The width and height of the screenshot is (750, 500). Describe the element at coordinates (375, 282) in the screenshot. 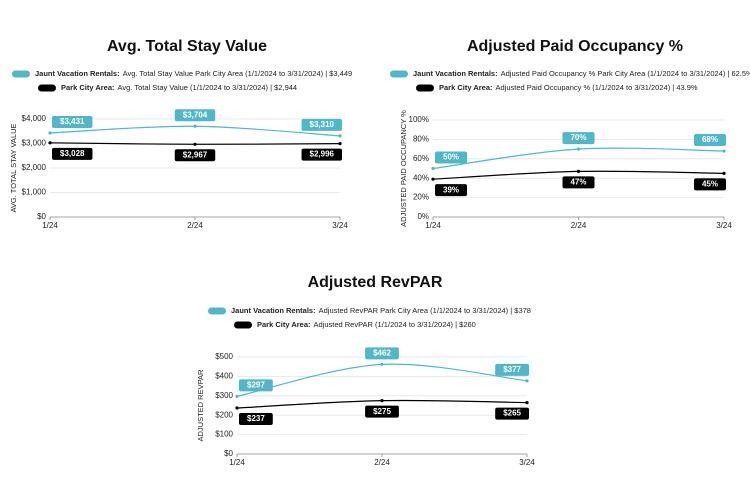

I see `chart-title: Adjusted RevPAR` at that location.